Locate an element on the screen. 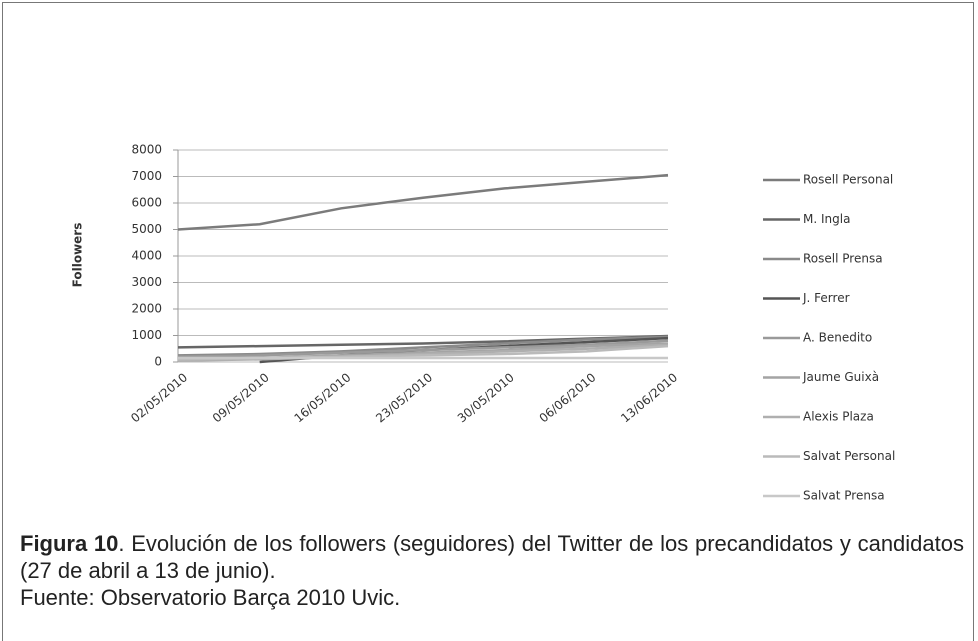  x-tick-label: 02/05/2010 is located at coordinates (159, 397).